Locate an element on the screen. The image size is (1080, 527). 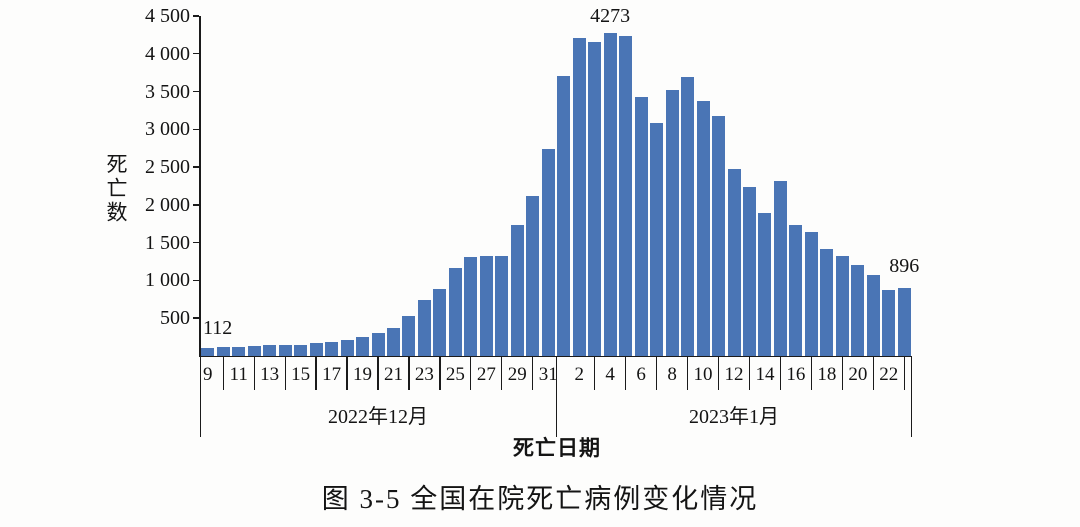
x-axis-line is located at coordinates (555, 356).